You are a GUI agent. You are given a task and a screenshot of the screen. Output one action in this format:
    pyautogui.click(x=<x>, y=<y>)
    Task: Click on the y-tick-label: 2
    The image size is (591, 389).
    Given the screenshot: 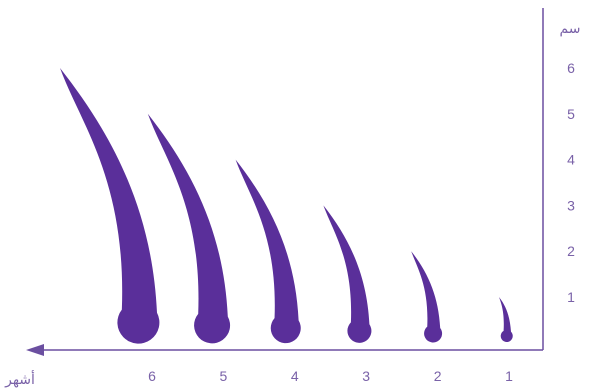 What is the action you would take?
    pyautogui.click(x=571, y=251)
    